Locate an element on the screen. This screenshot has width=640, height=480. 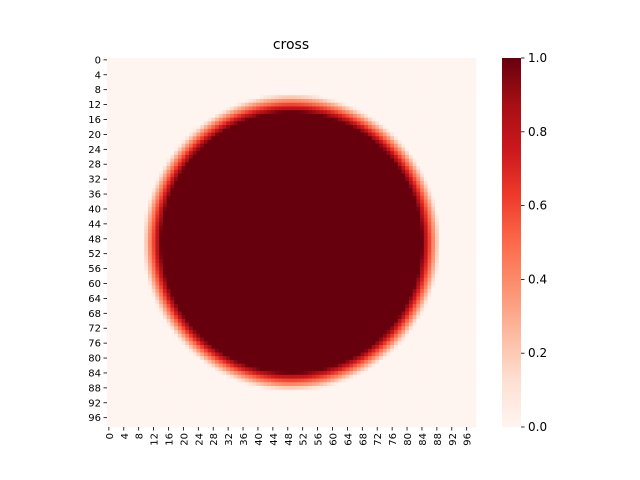
chart-title: cross is located at coordinates (291, 45).